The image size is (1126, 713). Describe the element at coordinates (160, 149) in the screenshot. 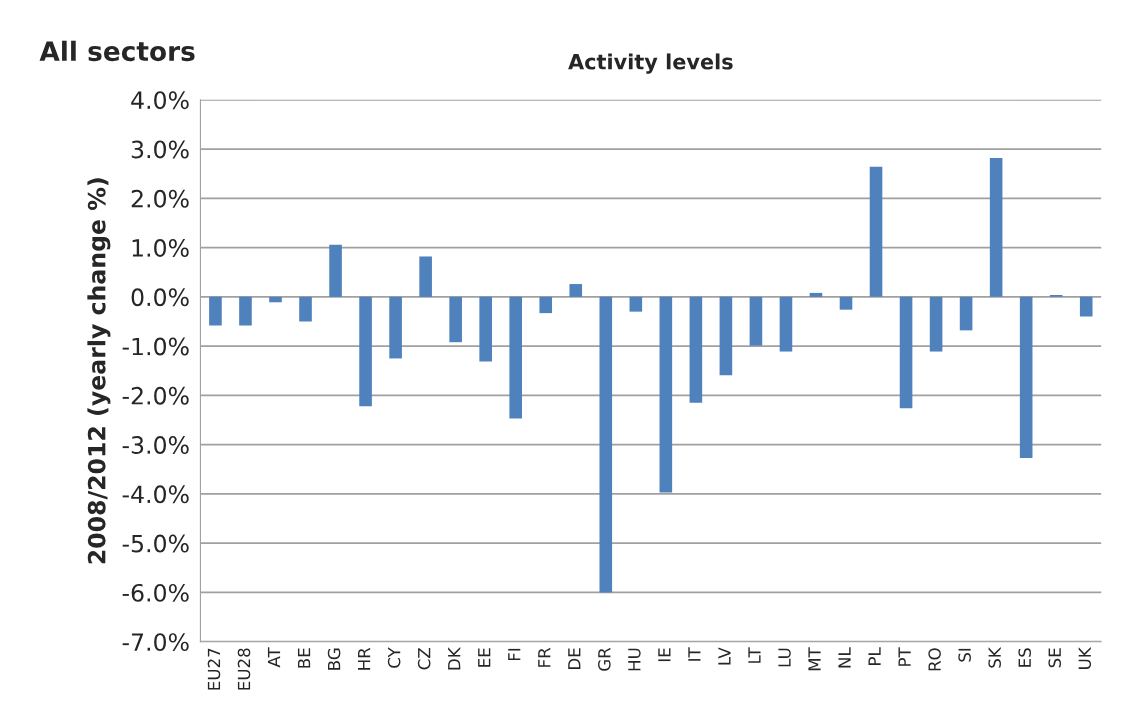

I see `y-tick-label: 3.0%` at that location.